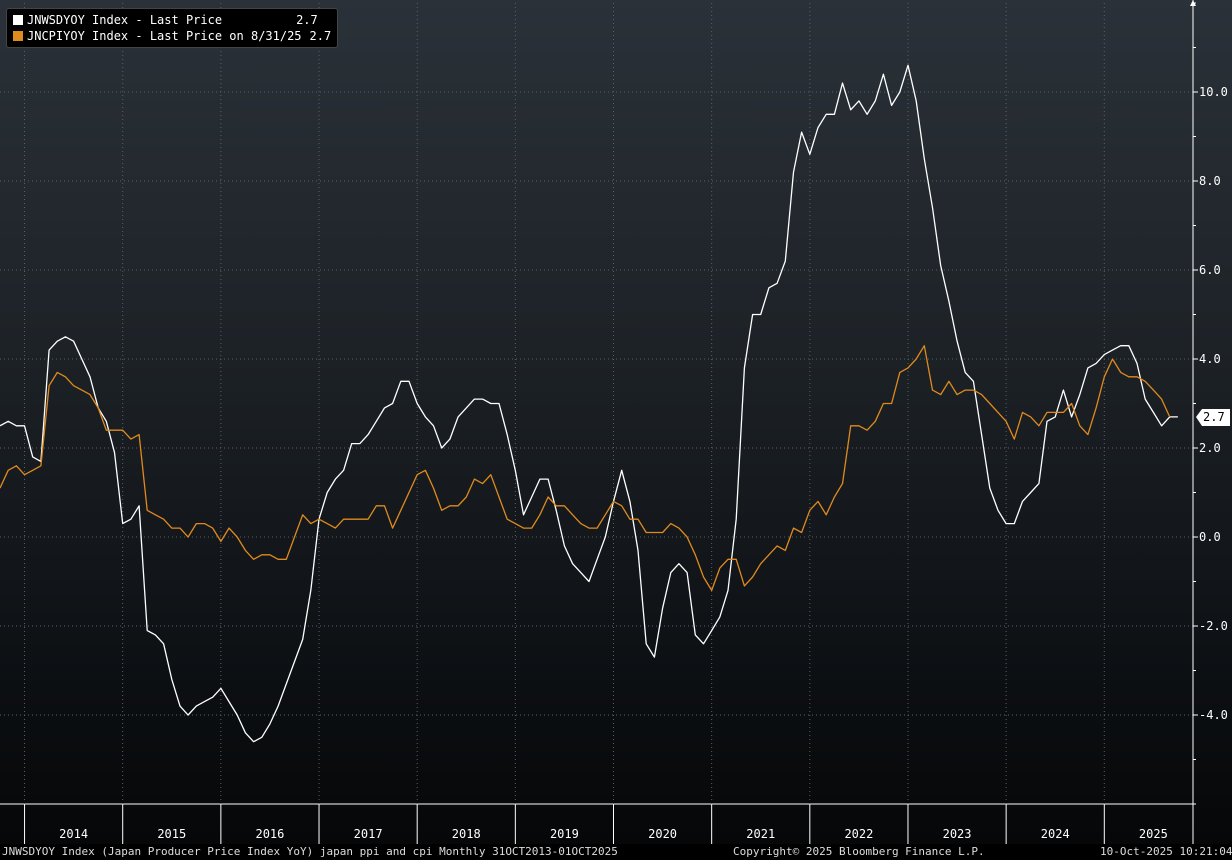  Describe the element at coordinates (1210, 537) in the screenshot. I see `y-tick-label: 0.0` at that location.